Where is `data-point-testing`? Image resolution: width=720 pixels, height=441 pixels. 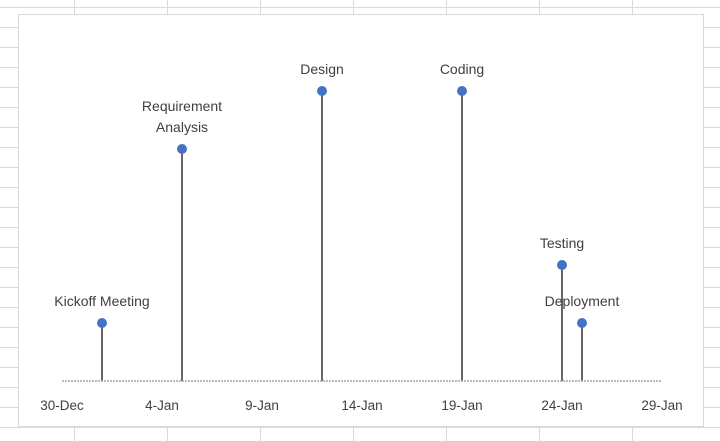
data-point-testing is located at coordinates (562, 265).